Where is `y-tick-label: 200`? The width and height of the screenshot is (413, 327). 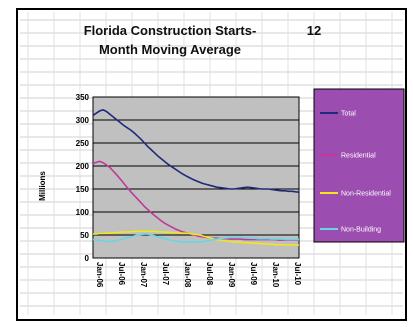 y-tick-label: 200 is located at coordinates (83, 166).